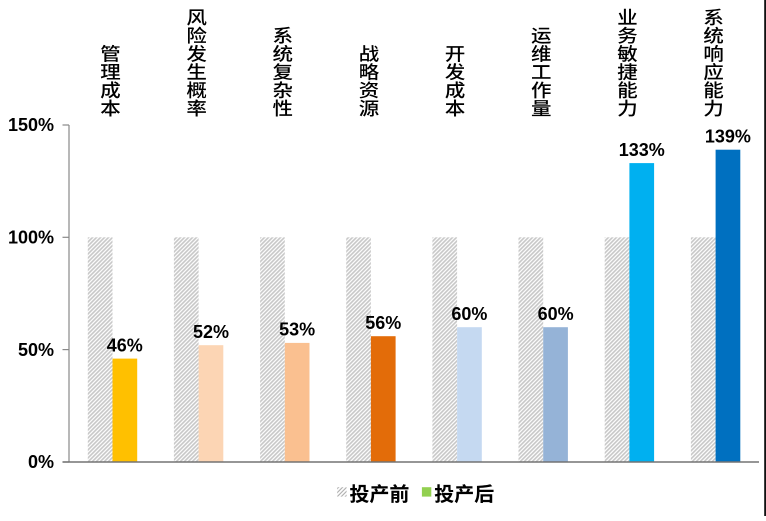  Describe the element at coordinates (297, 330) in the screenshot. I see `svg-text: 53%` at that location.